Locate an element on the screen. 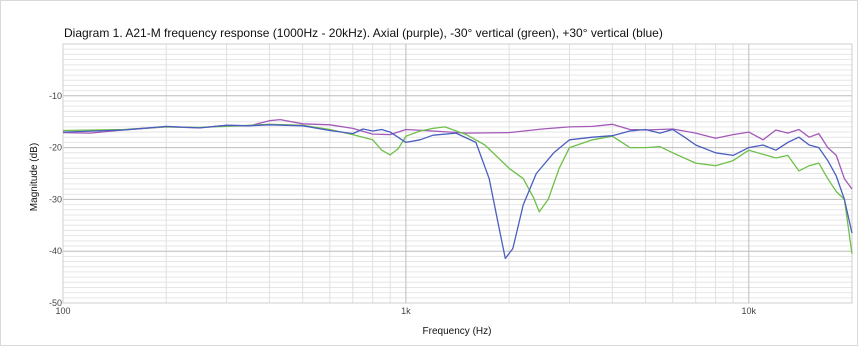 The height and width of the screenshot is (349, 861). y-tick-label: -30 is located at coordinates (55, 199).